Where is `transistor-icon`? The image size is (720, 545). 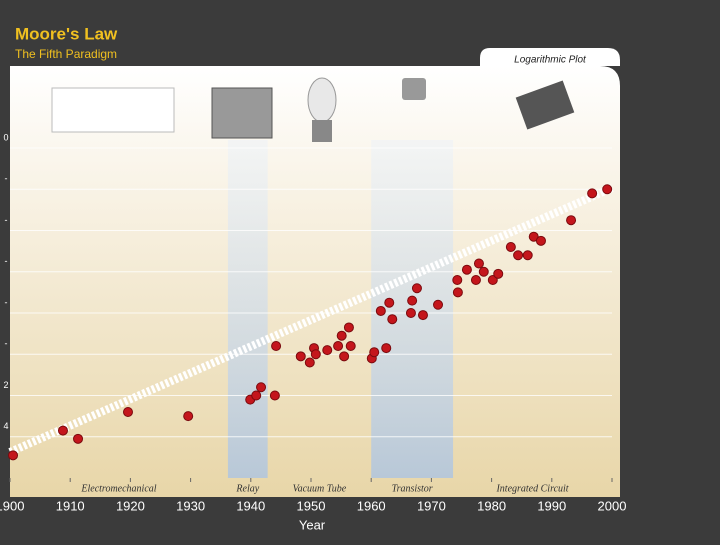
transistor-icon is located at coordinates (414, 89).